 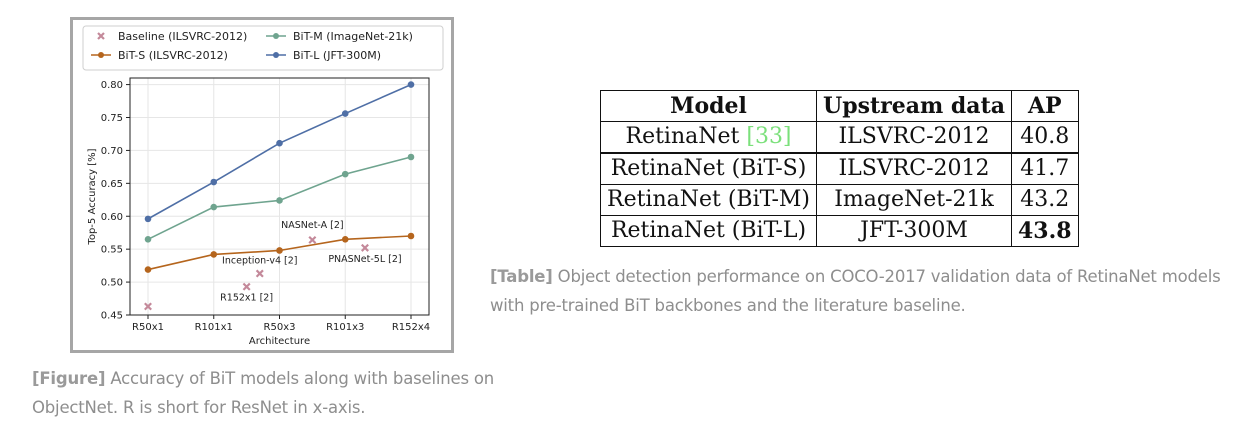 I want to click on legend-label: BiT-L (JFT-300M), so click(x=337, y=55).